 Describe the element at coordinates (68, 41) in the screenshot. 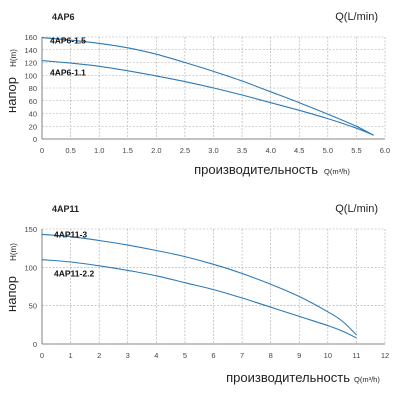

I see `series-label-4AP6-1.5: 4AP6-1.5` at that location.